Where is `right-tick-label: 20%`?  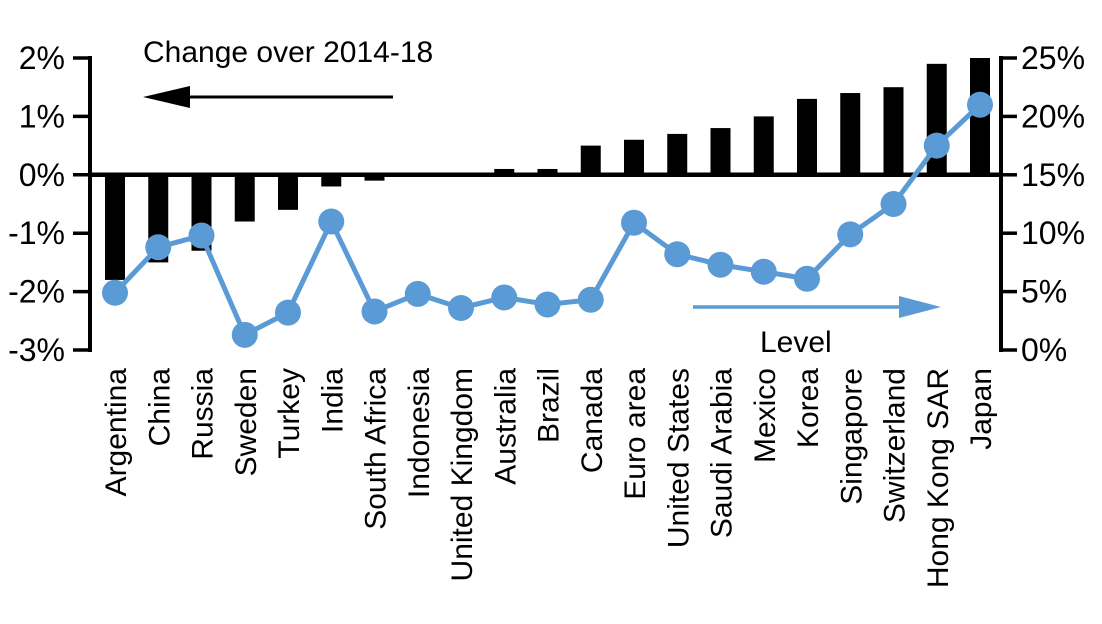 right-tick-label: 20% is located at coordinates (1053, 116).